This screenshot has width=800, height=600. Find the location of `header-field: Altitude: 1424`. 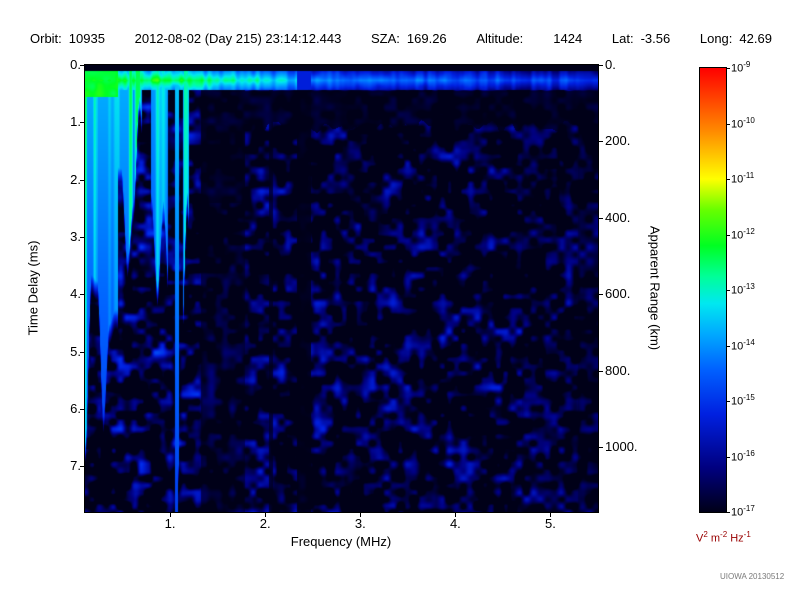

header-field: Altitude: 1424 is located at coordinates (529, 38).